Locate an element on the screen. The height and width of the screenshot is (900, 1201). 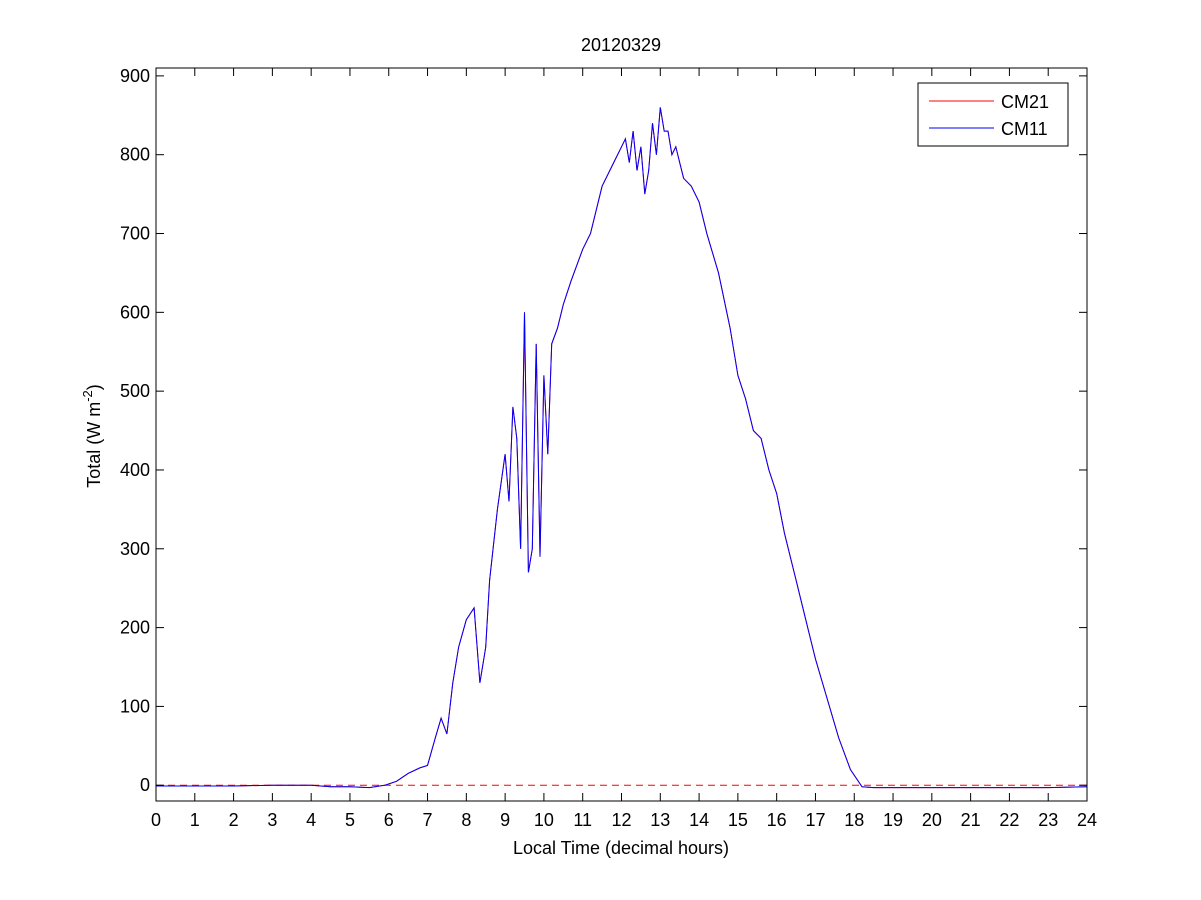
y-tick-label: 800 is located at coordinates (135, 155).